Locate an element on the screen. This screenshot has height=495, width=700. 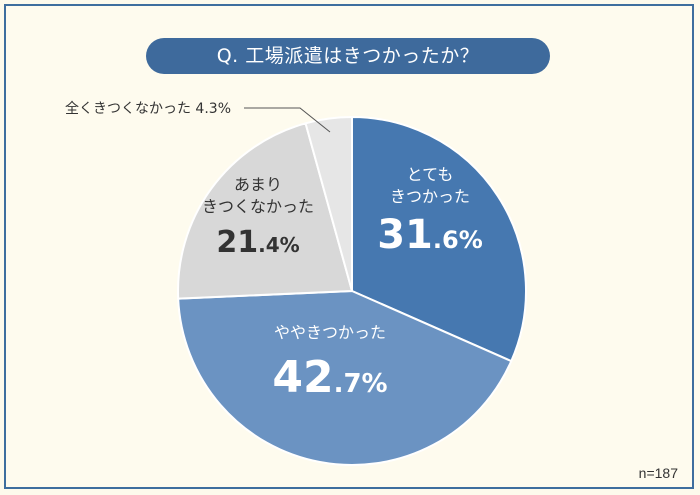
slice-label-2: きつくなかった is located at coordinates (258, 206).